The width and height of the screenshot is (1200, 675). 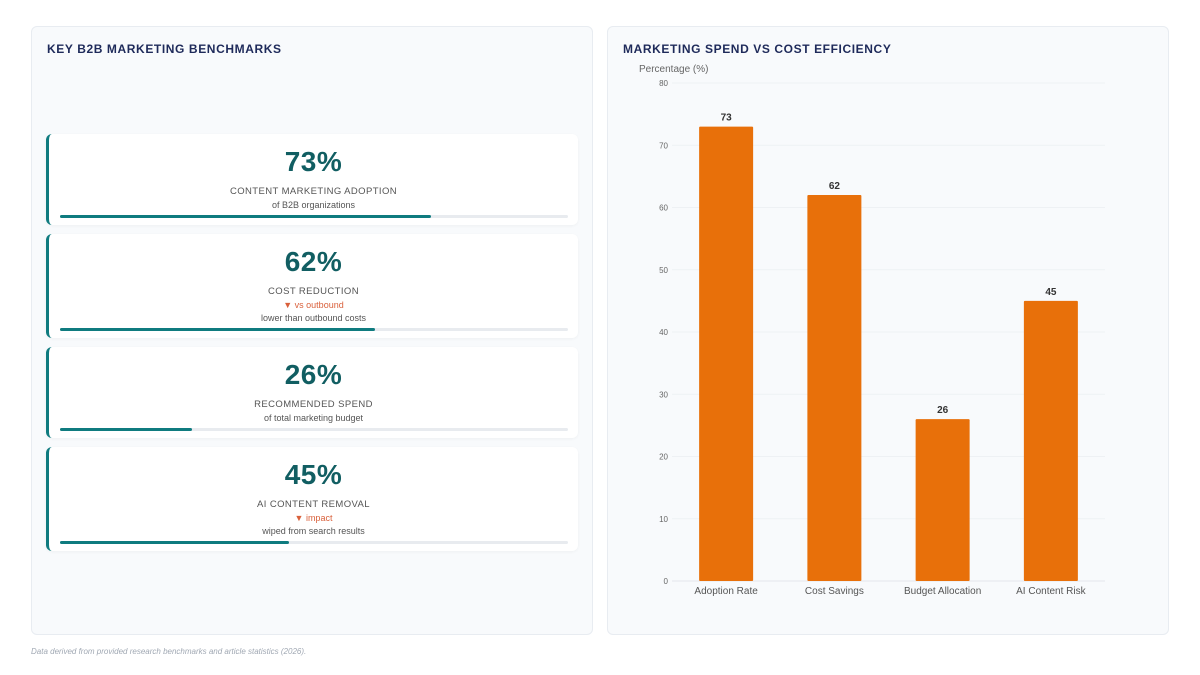 What do you see at coordinates (1051, 292) in the screenshot?
I see `data-label: 45` at bounding box center [1051, 292].